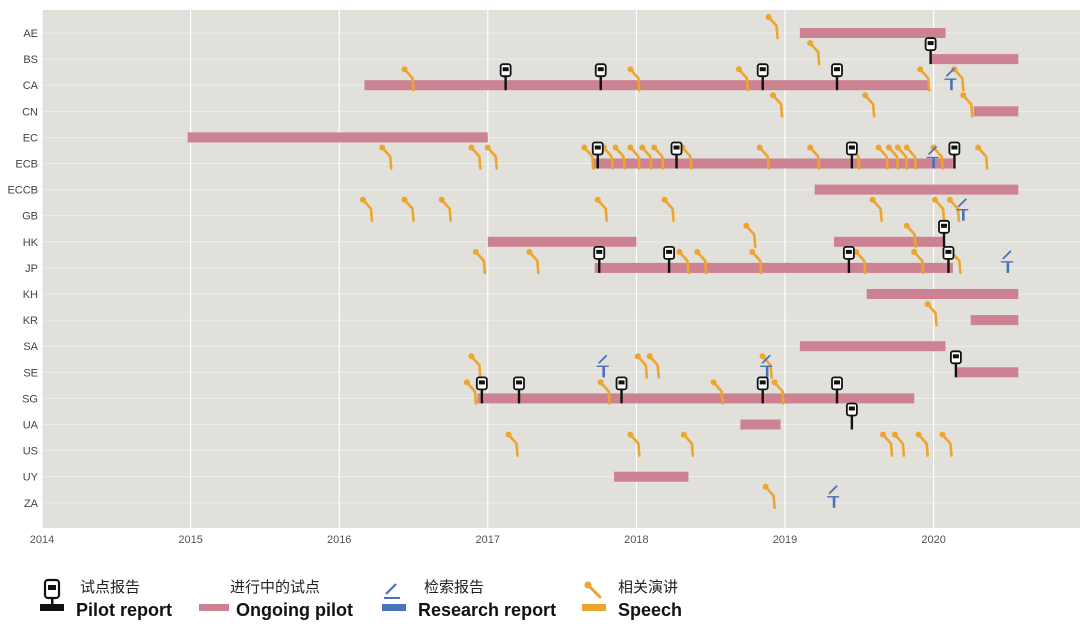  What do you see at coordinates (31, 86) in the screenshot?
I see `y-tick-label: CA` at bounding box center [31, 86].